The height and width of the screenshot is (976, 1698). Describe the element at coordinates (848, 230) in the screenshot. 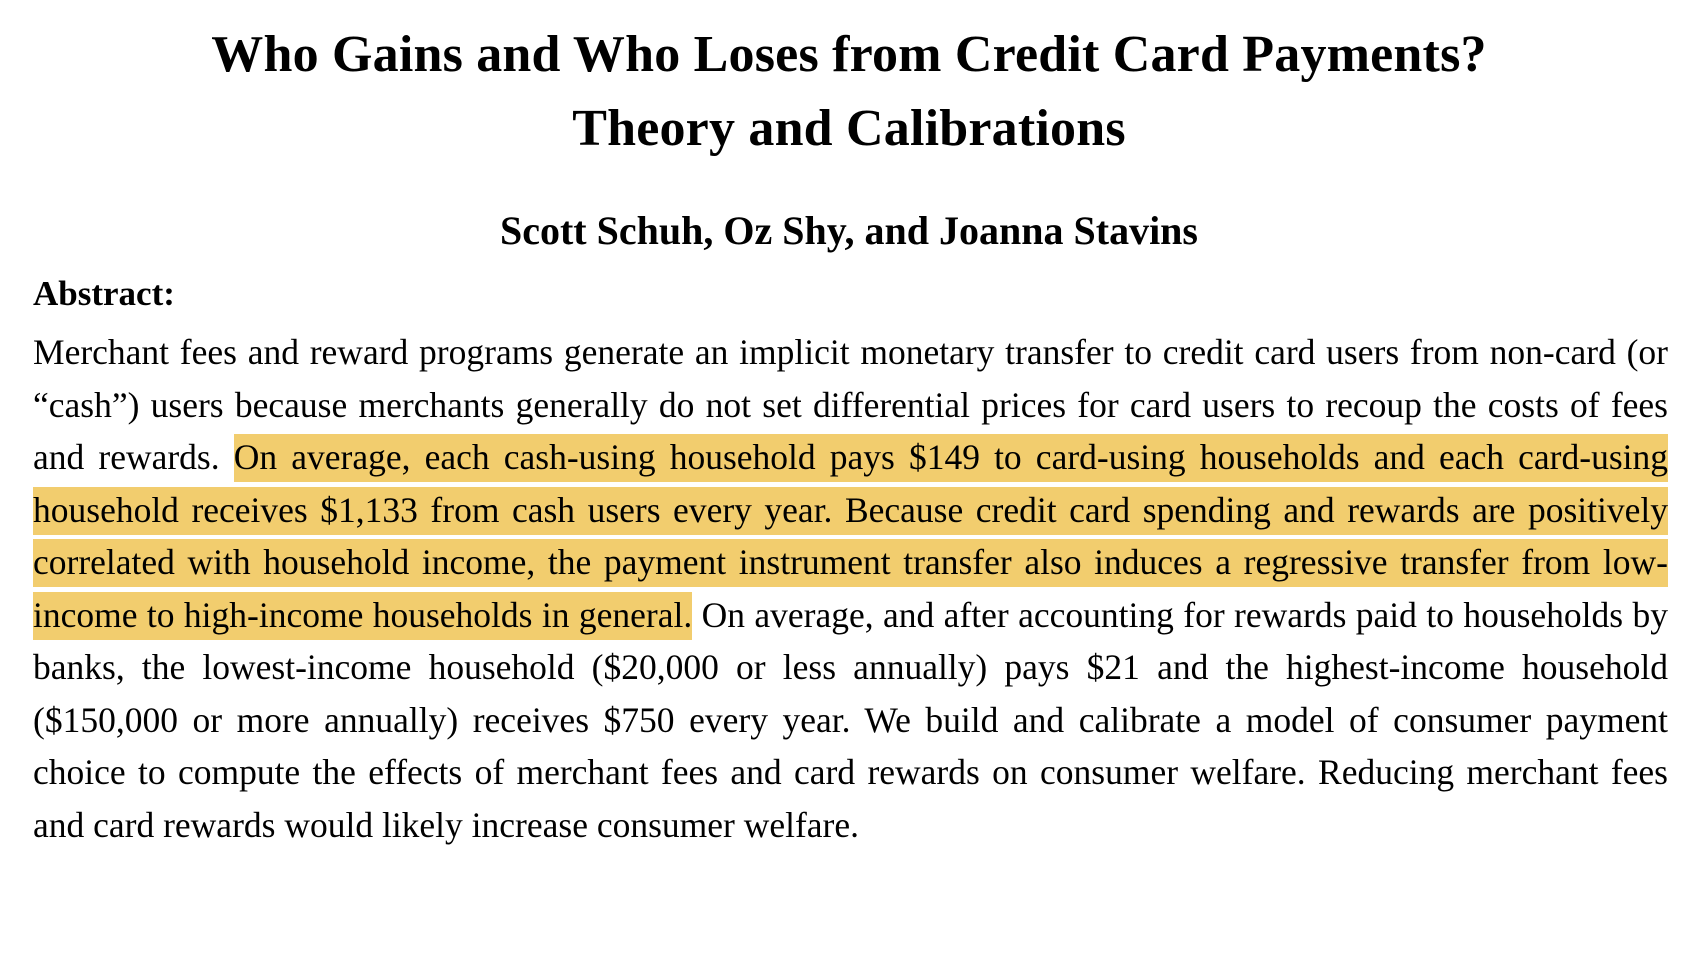

I see `author-list: Scott Schuh, Oz Shy, and Joanna Stavins` at that location.